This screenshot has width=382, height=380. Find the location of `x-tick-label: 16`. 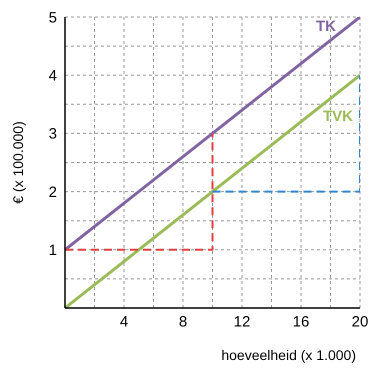

x-tick-label: 16 is located at coordinates (301, 322).